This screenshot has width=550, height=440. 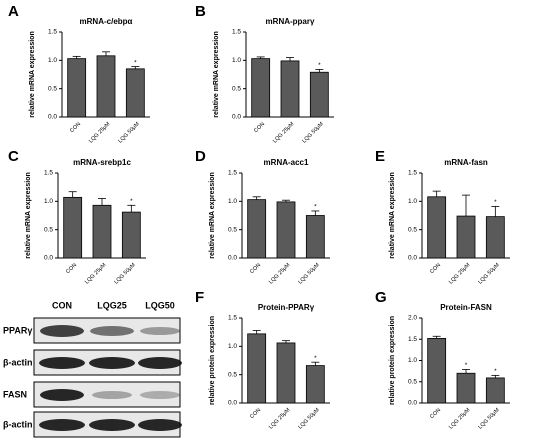 What do you see at coordinates (290, 21) in the screenshot?
I see `chart-title: mRNA-pparγ` at bounding box center [290, 21].